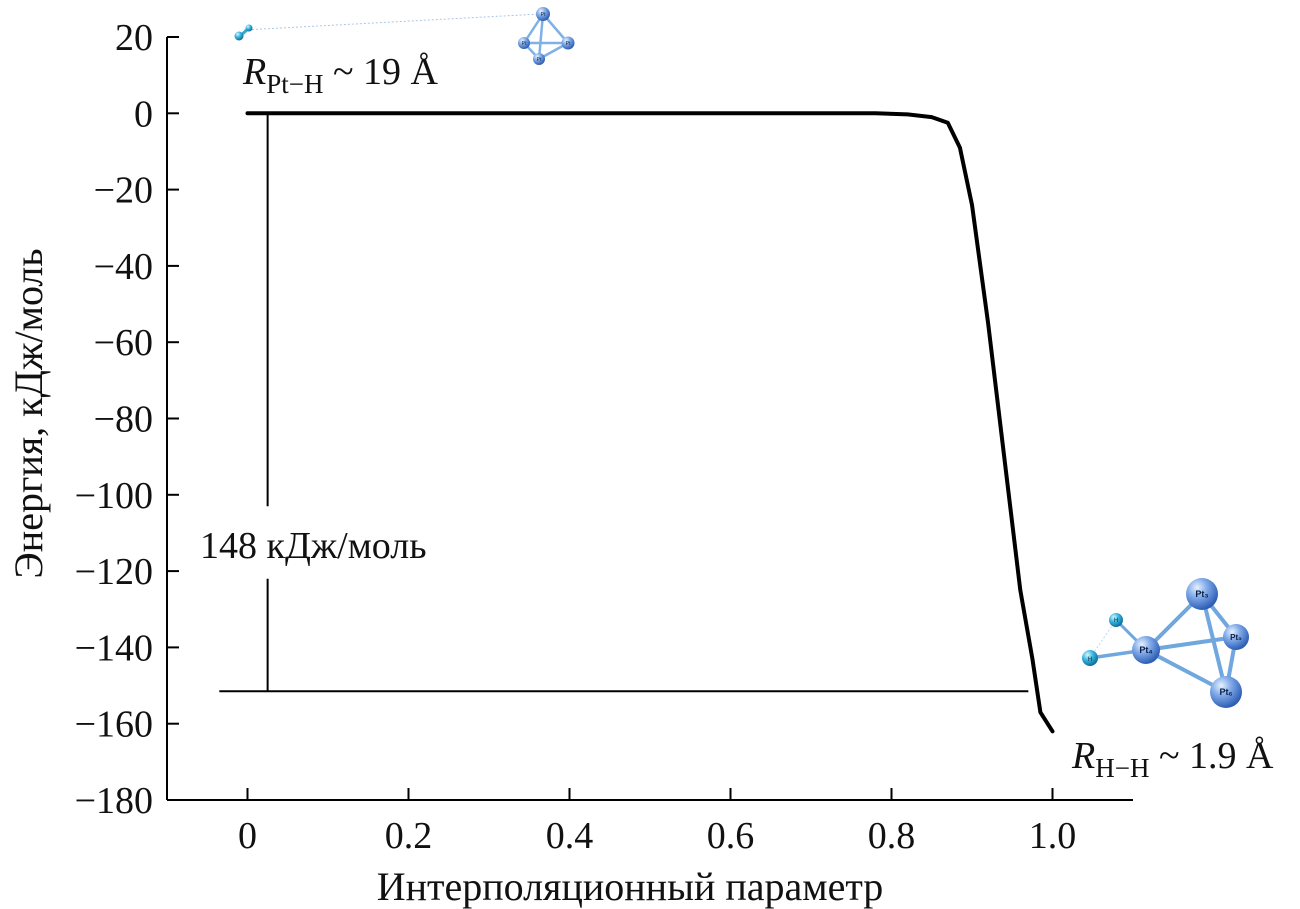 This screenshot has width=1300, height=909. I want to click on y-tick-label: −80, so click(123, 420).